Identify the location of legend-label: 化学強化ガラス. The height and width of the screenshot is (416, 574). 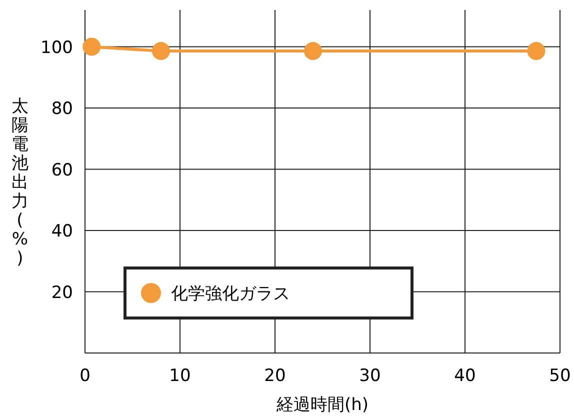
(230, 294).